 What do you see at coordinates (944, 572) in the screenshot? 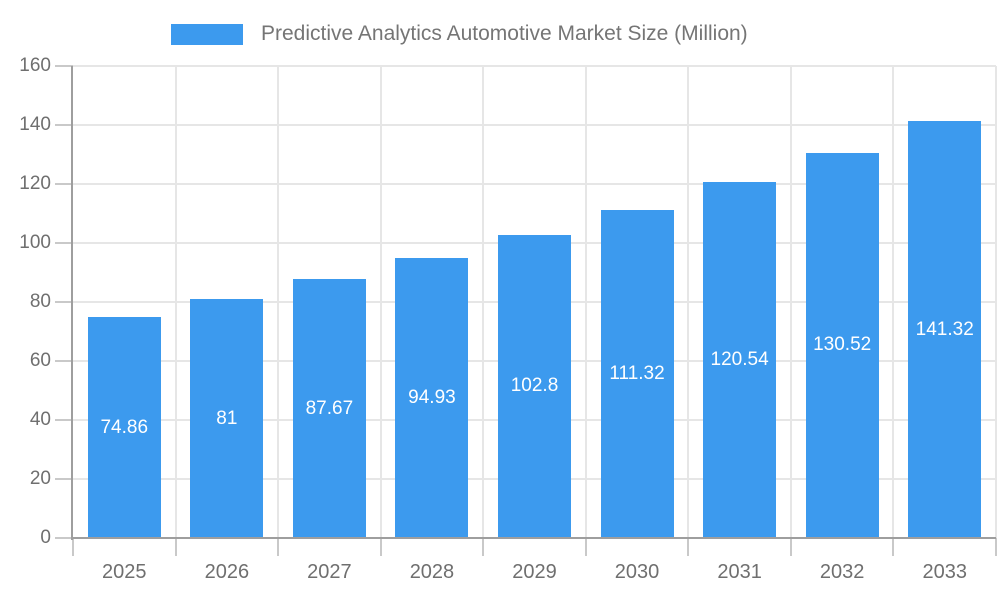
I see `x-axis-tick-label: 2033` at bounding box center [944, 572].